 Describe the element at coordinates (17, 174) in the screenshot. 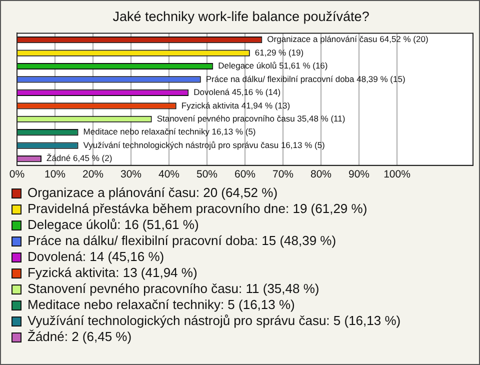

I see `x-tick-label: 0%` at that location.